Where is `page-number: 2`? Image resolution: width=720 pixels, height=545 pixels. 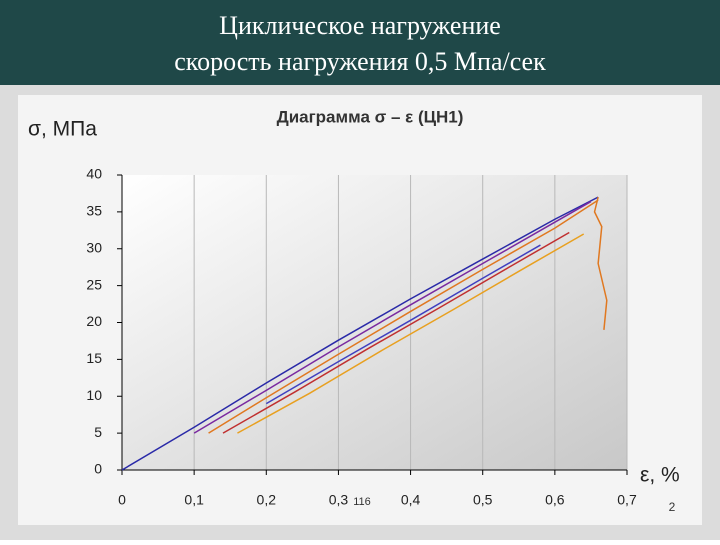
page-number: 2 is located at coordinates (672, 507).